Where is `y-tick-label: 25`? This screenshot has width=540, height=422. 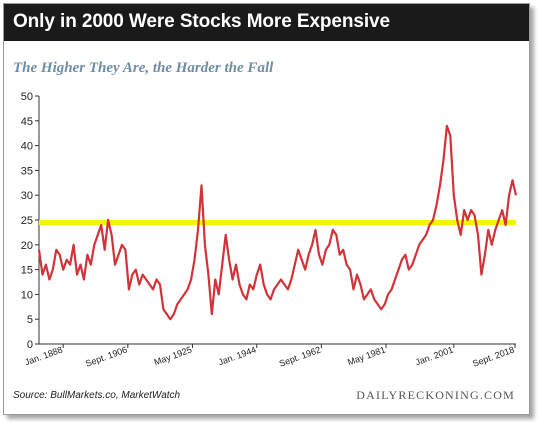 y-tick-label: 25 is located at coordinates (27, 221).